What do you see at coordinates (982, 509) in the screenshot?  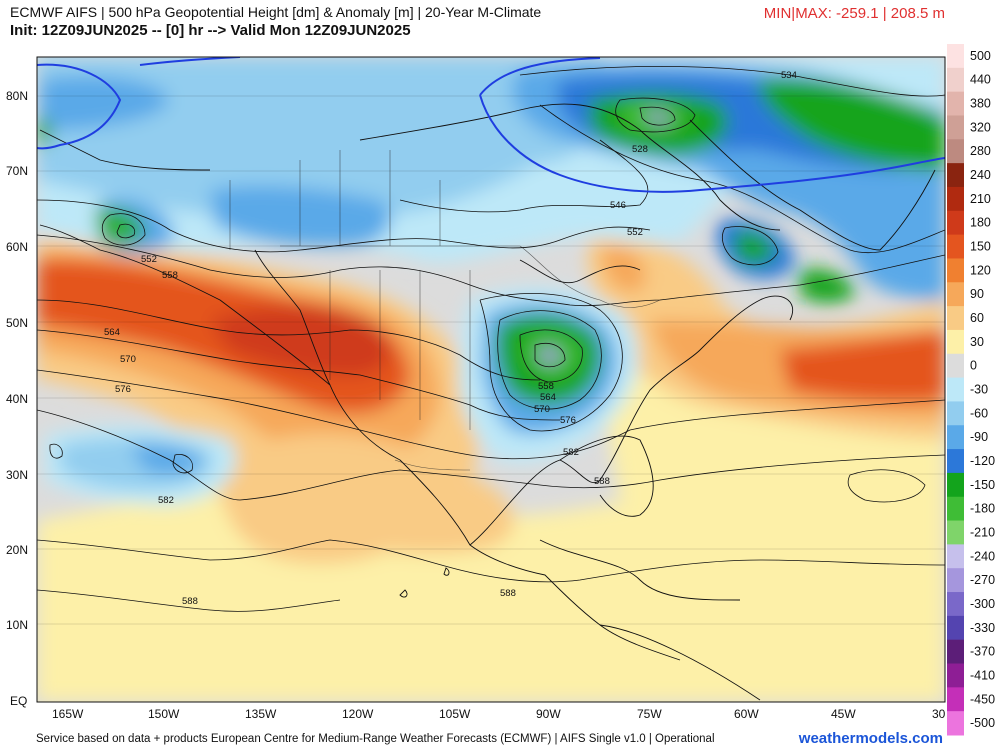 I see `colorbar-label: -180` at bounding box center [982, 509].